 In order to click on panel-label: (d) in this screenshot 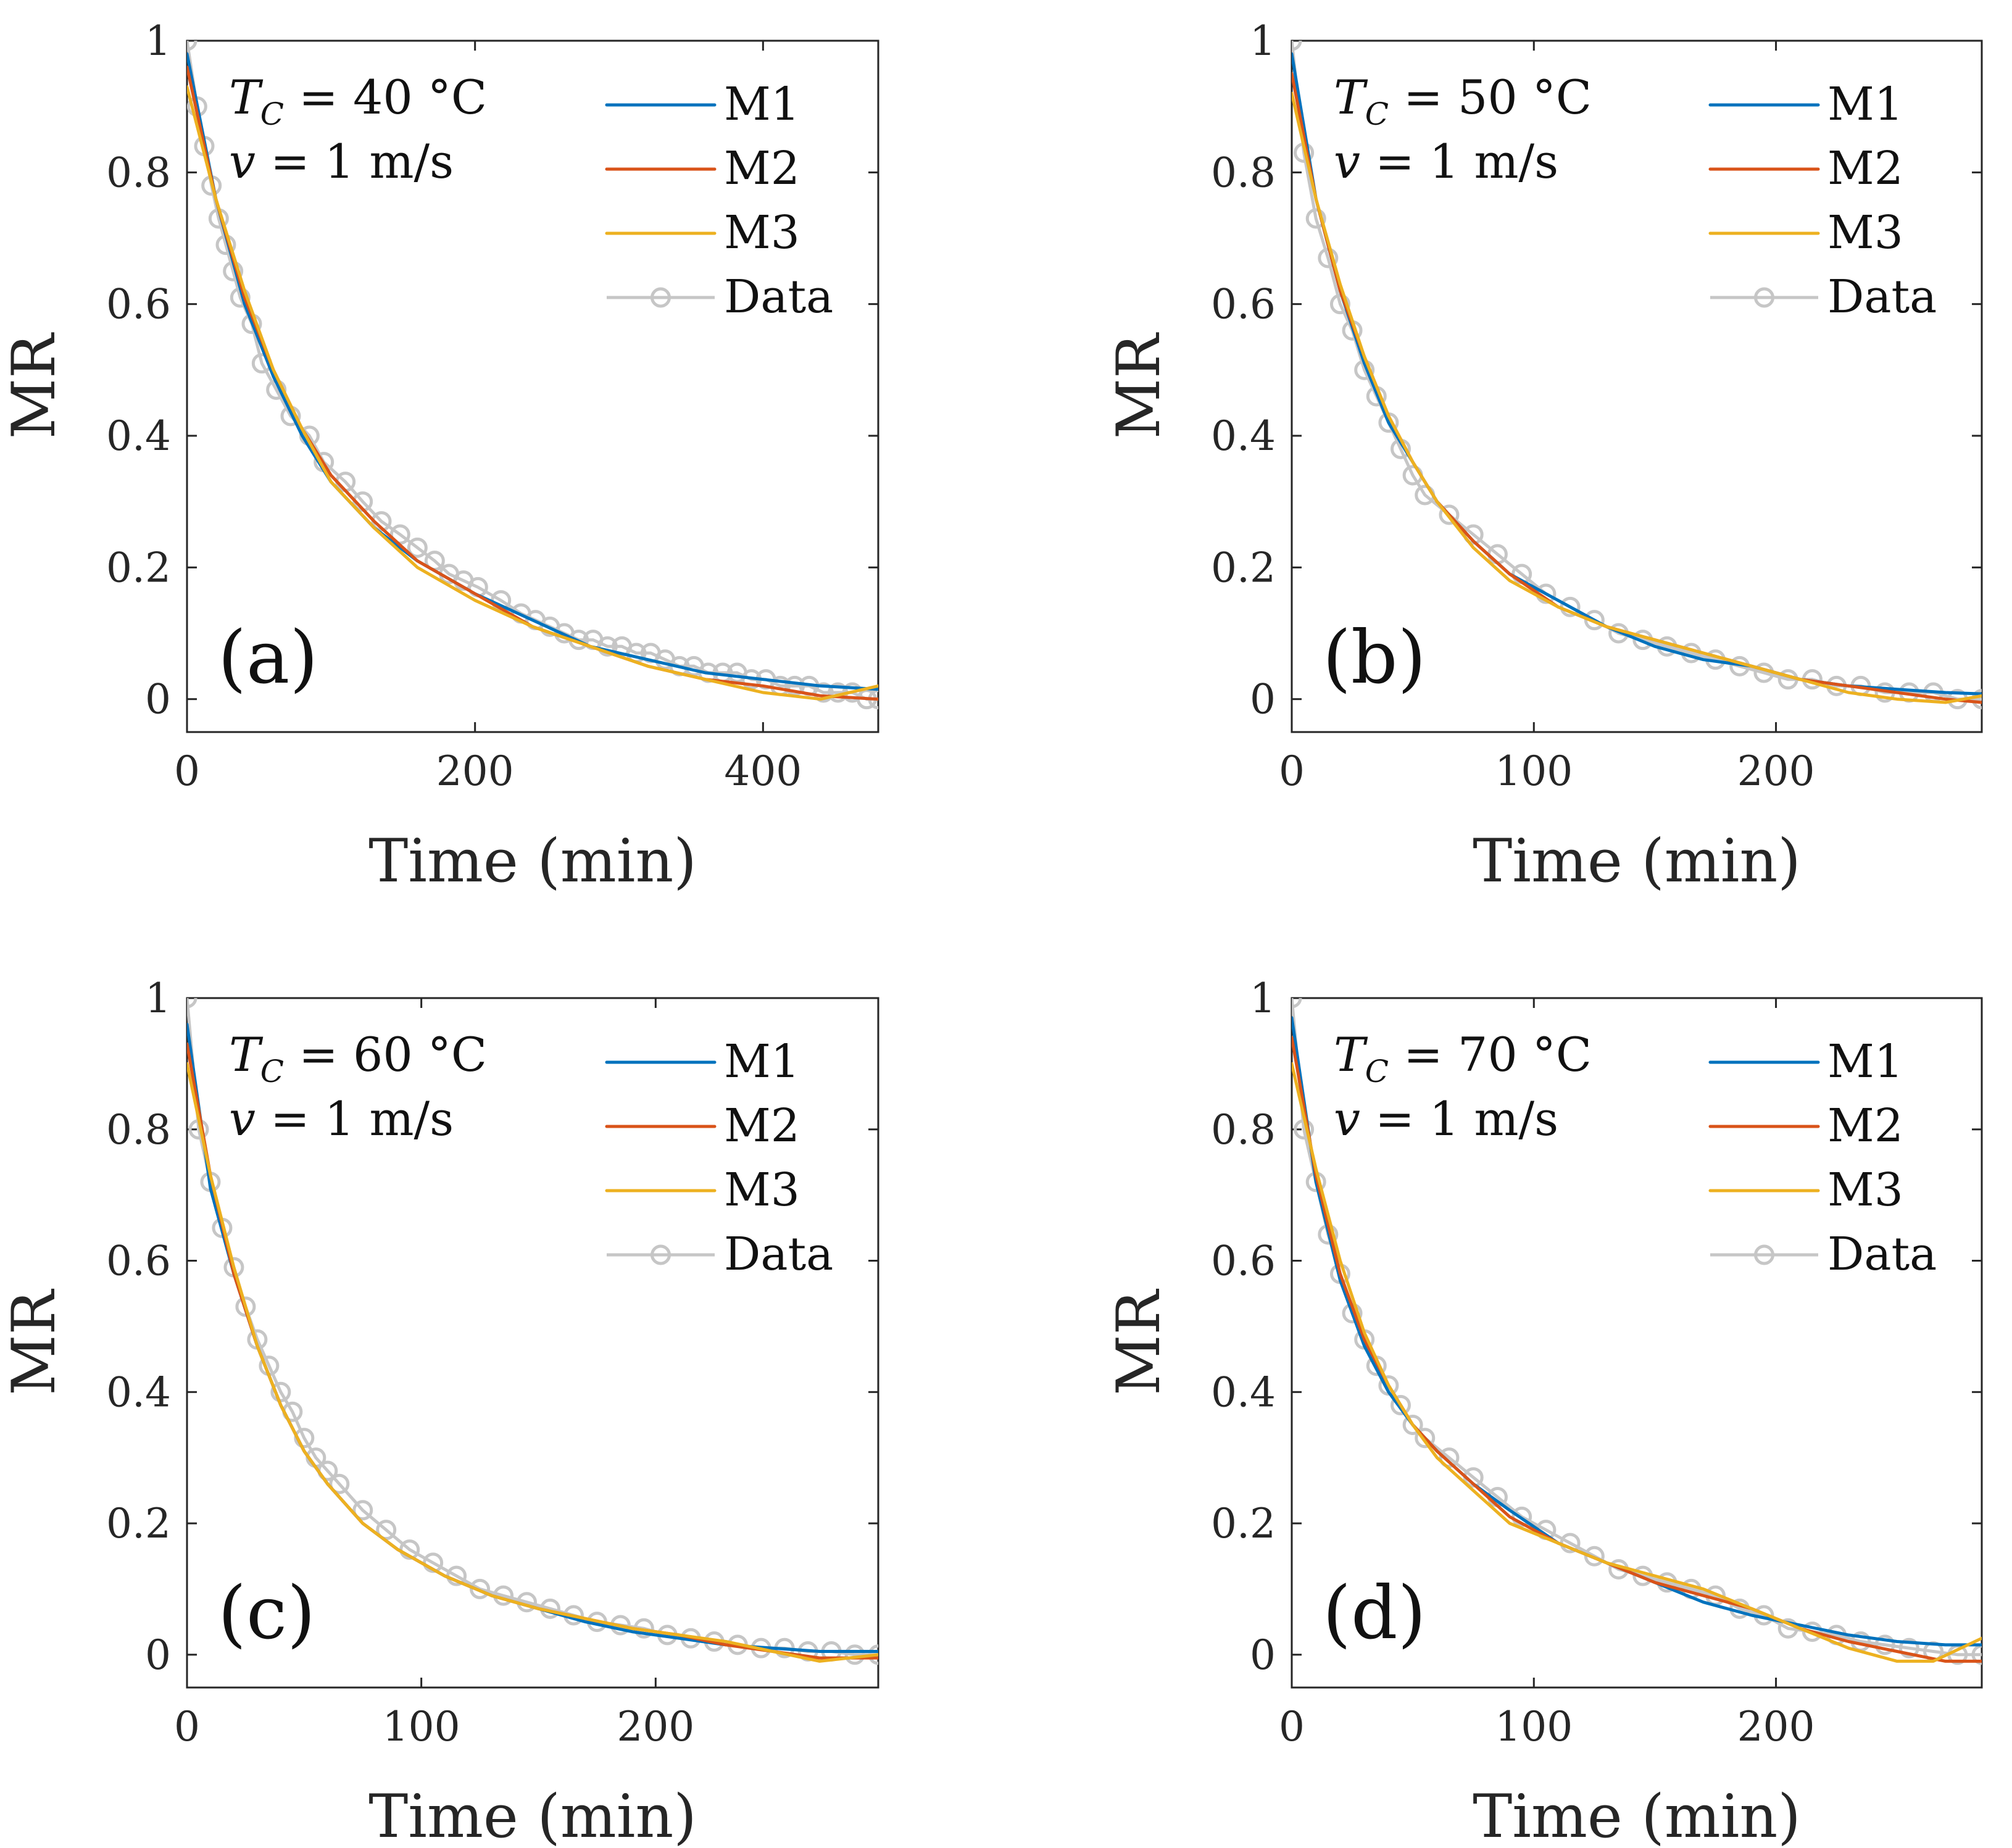, I will do `click(1374, 1612)`.